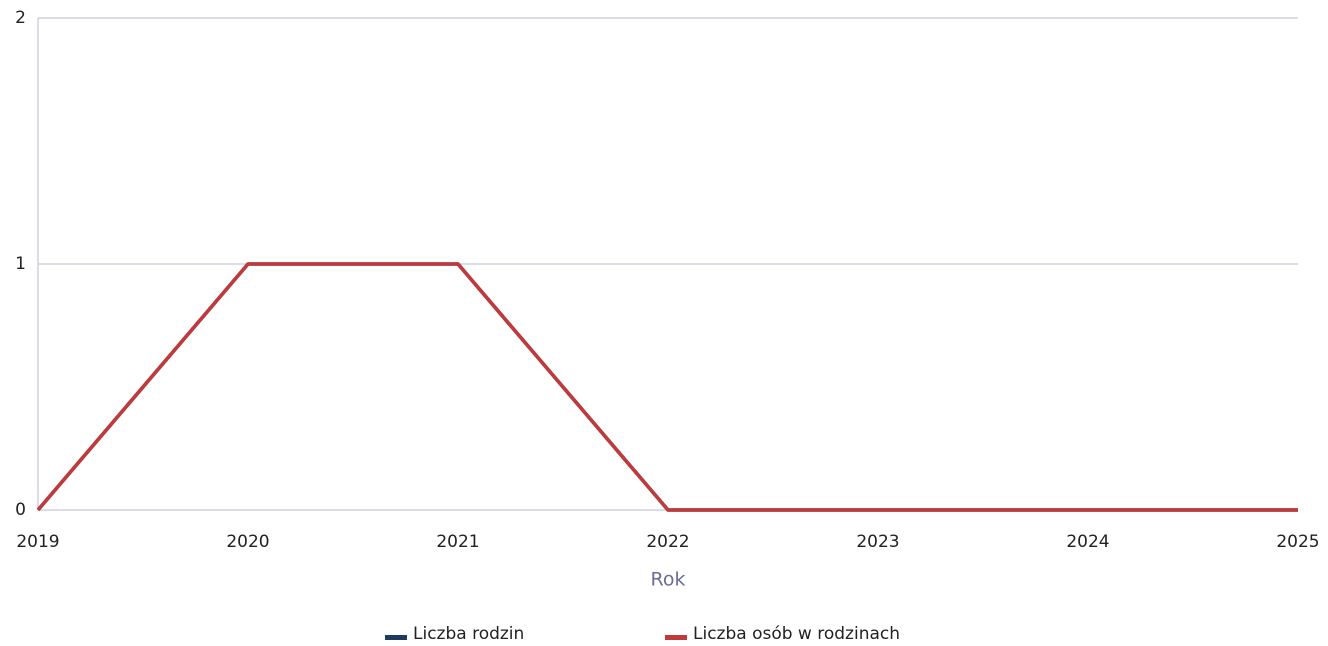  What do you see at coordinates (877, 542) in the screenshot?
I see `x-tick-label: 2023` at bounding box center [877, 542].